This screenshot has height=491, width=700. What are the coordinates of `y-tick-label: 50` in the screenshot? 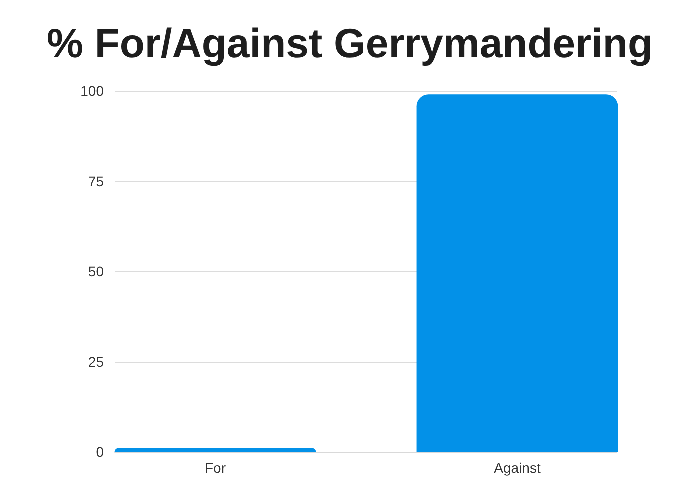 It's located at (96, 272).